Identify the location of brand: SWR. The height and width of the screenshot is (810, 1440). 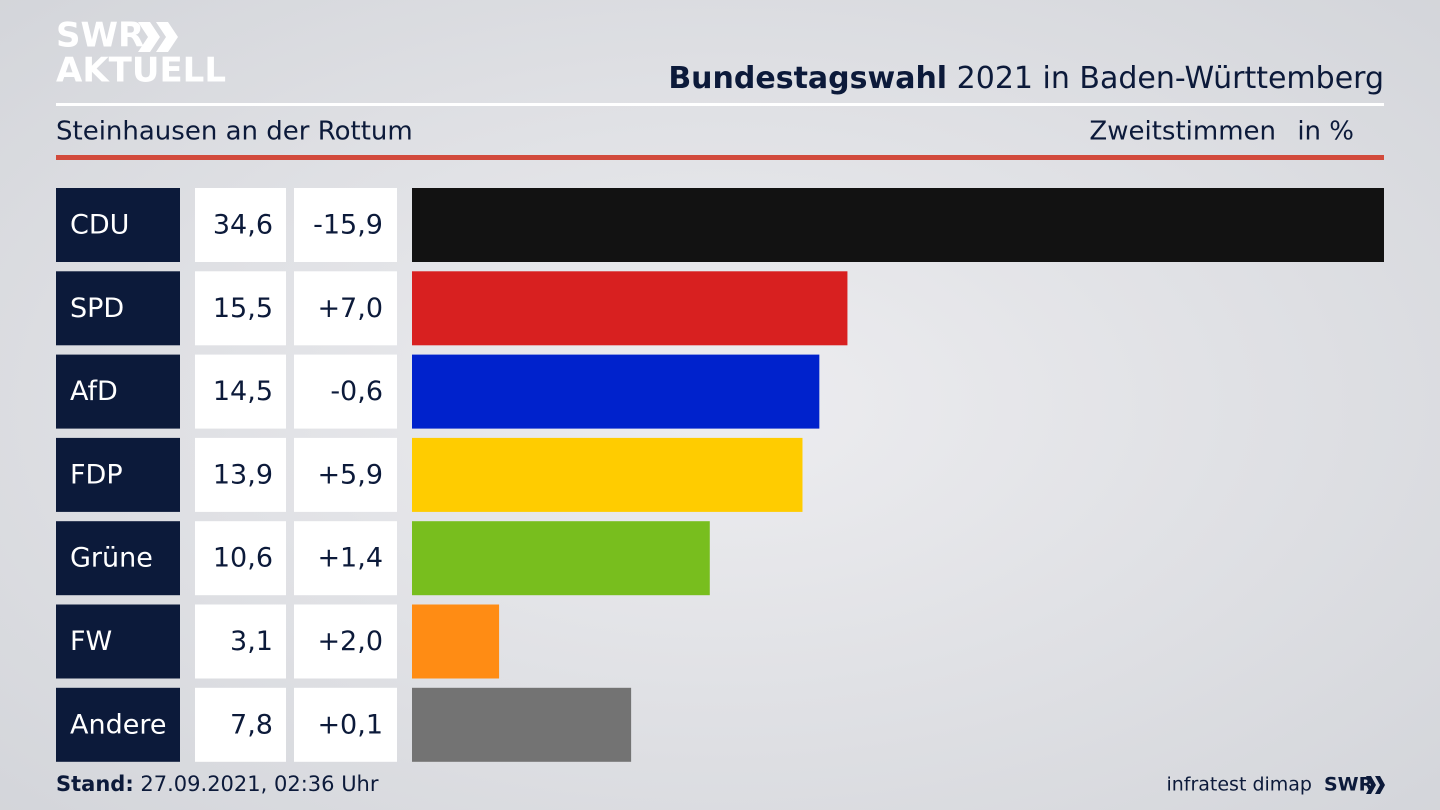
(1349, 785).